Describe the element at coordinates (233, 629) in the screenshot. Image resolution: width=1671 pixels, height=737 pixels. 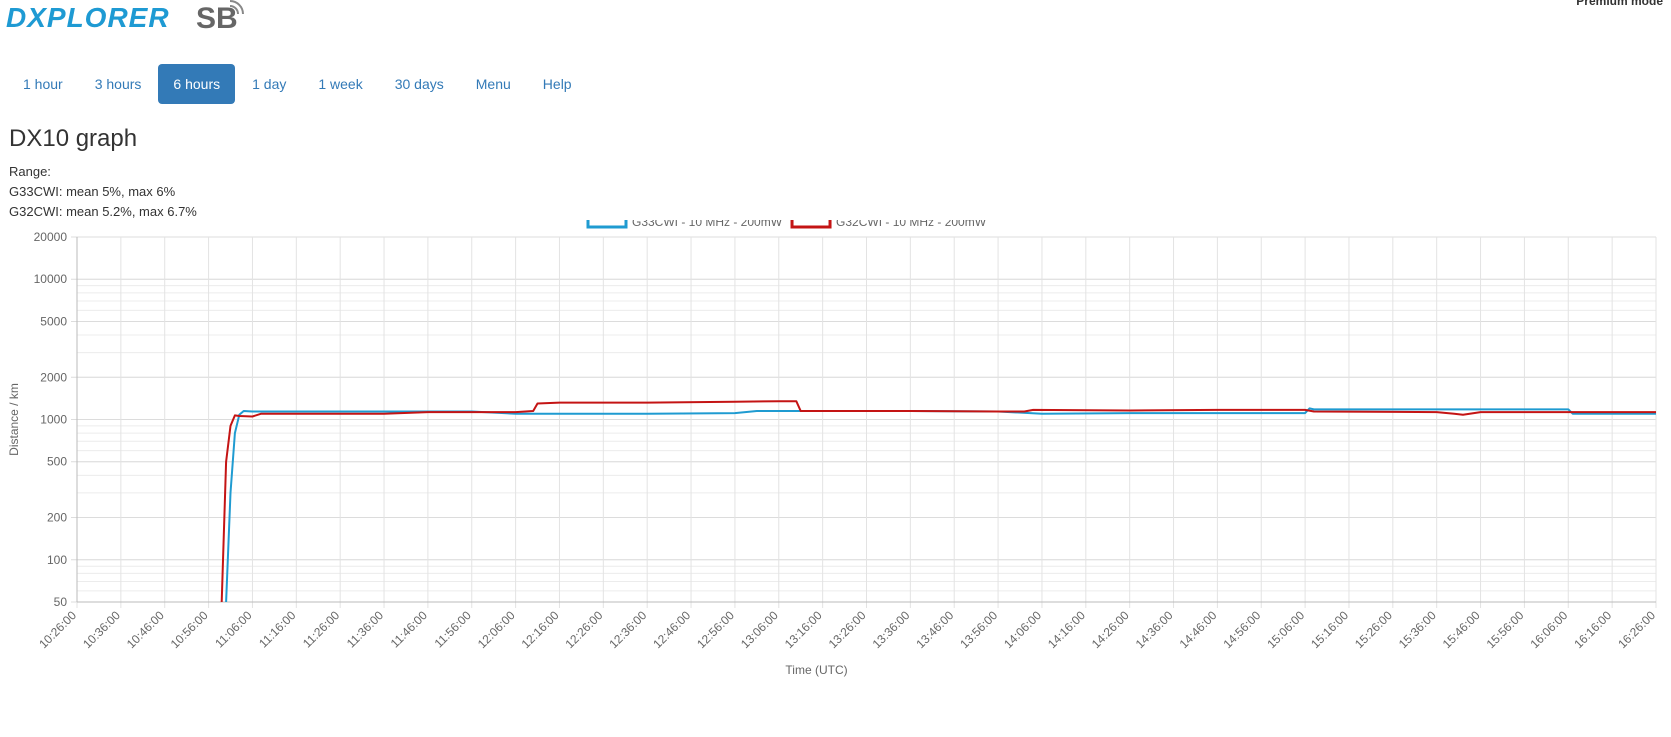
I see `x-tick-label: 11:06:00` at that location.